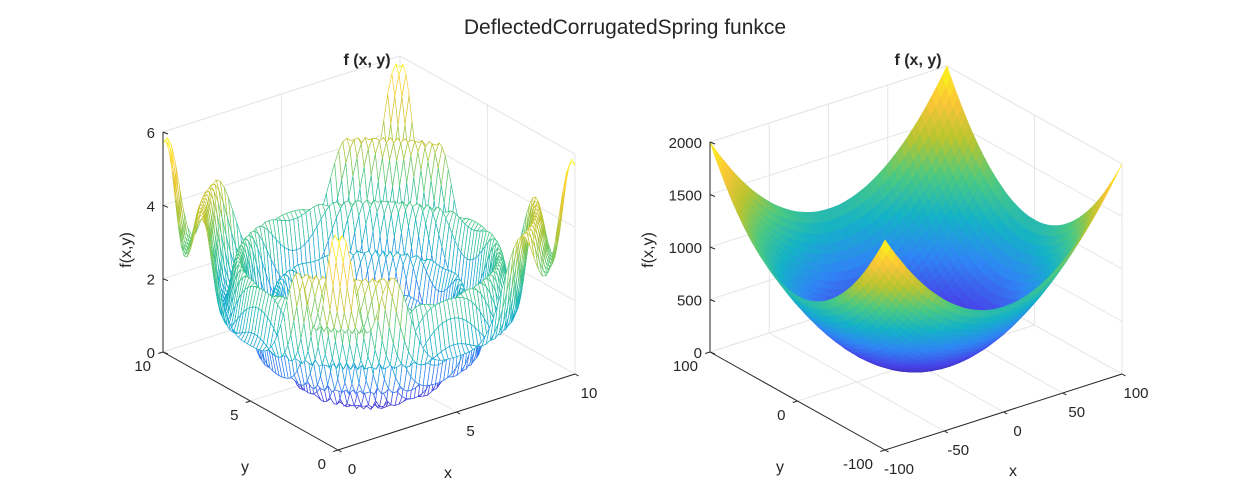 Image resolution: width=1250 pixels, height=500 pixels. Describe the element at coordinates (625, 27) in the screenshot. I see `figure-title: DeflectedCorrugatedSpring funkce` at that location.